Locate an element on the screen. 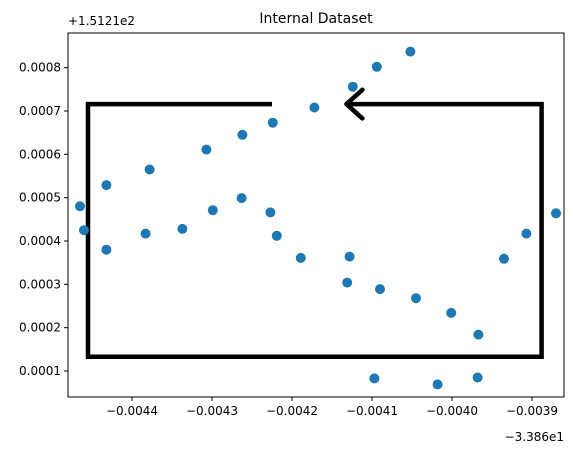 This screenshot has width=573, height=453. y-tick-label: 0.0005 is located at coordinates (40, 198).